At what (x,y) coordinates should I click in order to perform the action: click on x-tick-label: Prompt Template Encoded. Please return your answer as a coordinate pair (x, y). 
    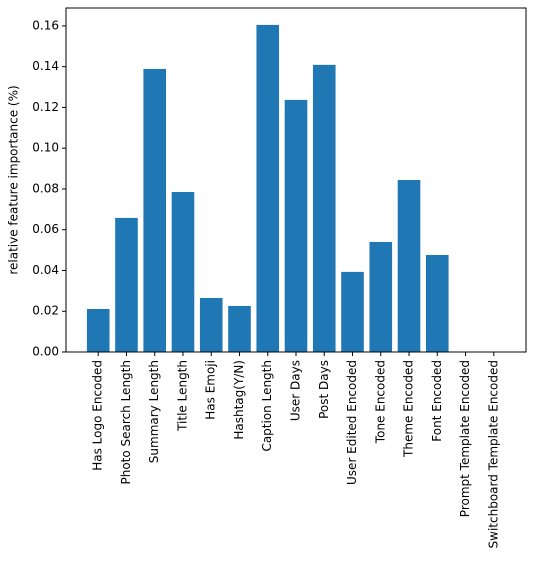
    Looking at the image, I should click on (465, 438).